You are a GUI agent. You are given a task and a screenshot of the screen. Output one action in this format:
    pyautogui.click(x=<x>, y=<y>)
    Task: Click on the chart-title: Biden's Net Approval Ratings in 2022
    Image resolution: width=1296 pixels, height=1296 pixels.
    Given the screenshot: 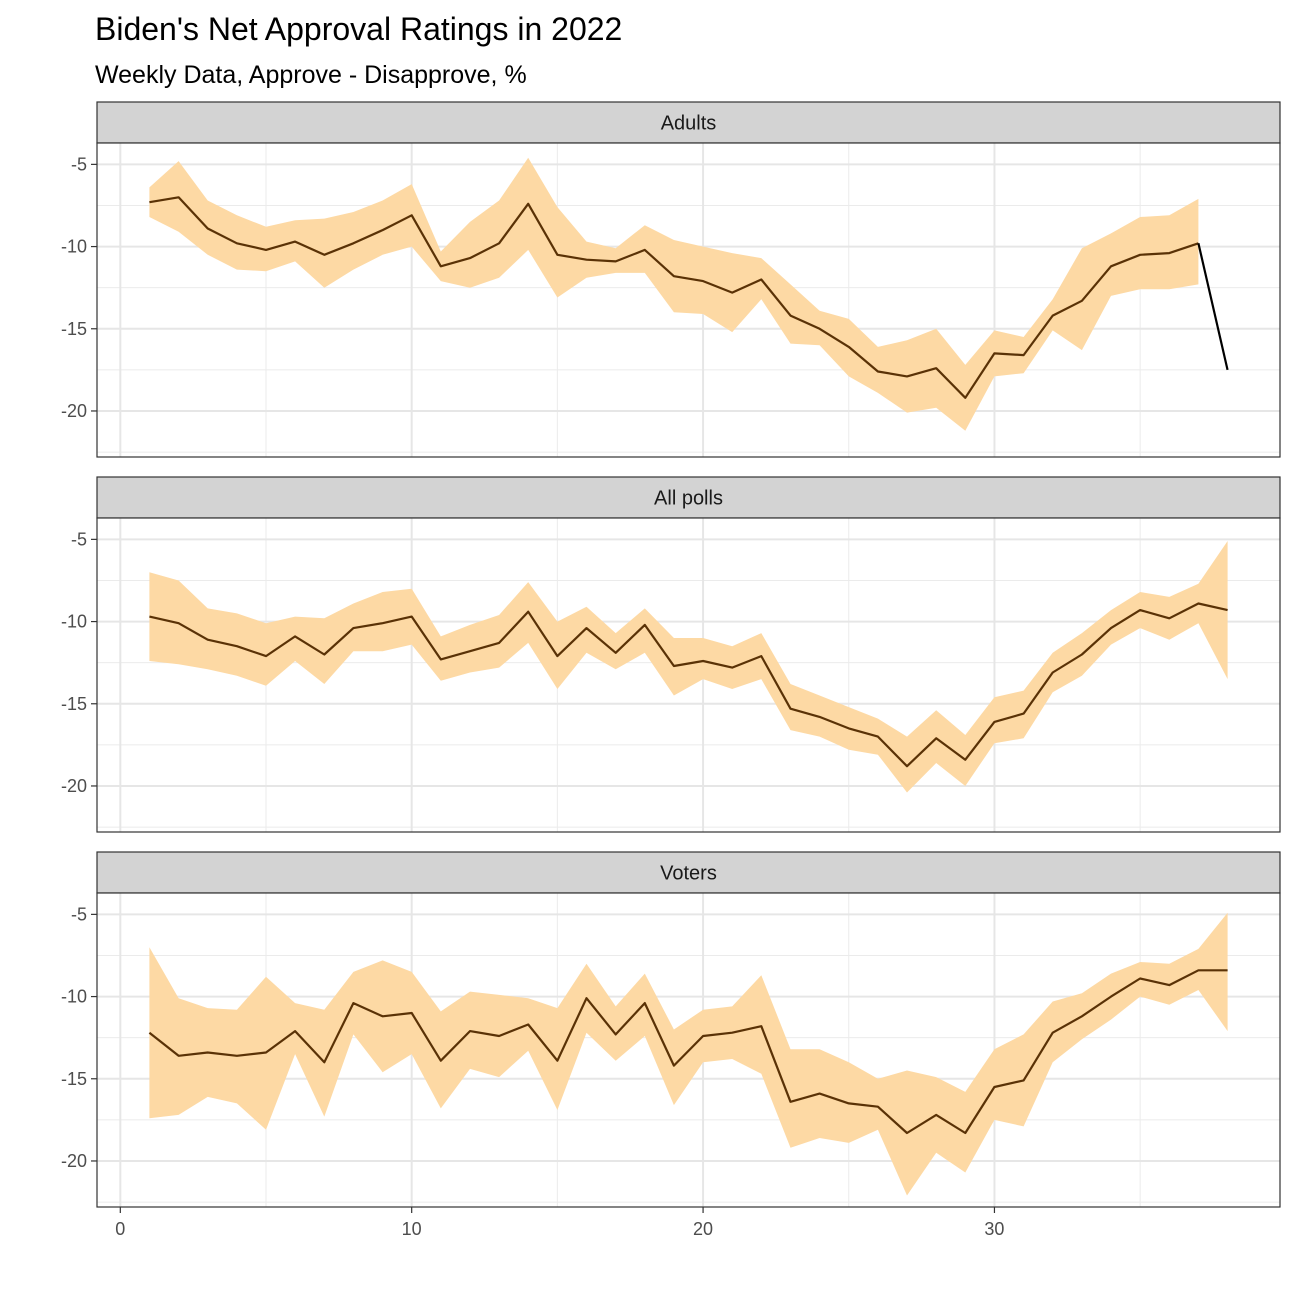 What is the action you would take?
    pyautogui.click(x=358, y=29)
    